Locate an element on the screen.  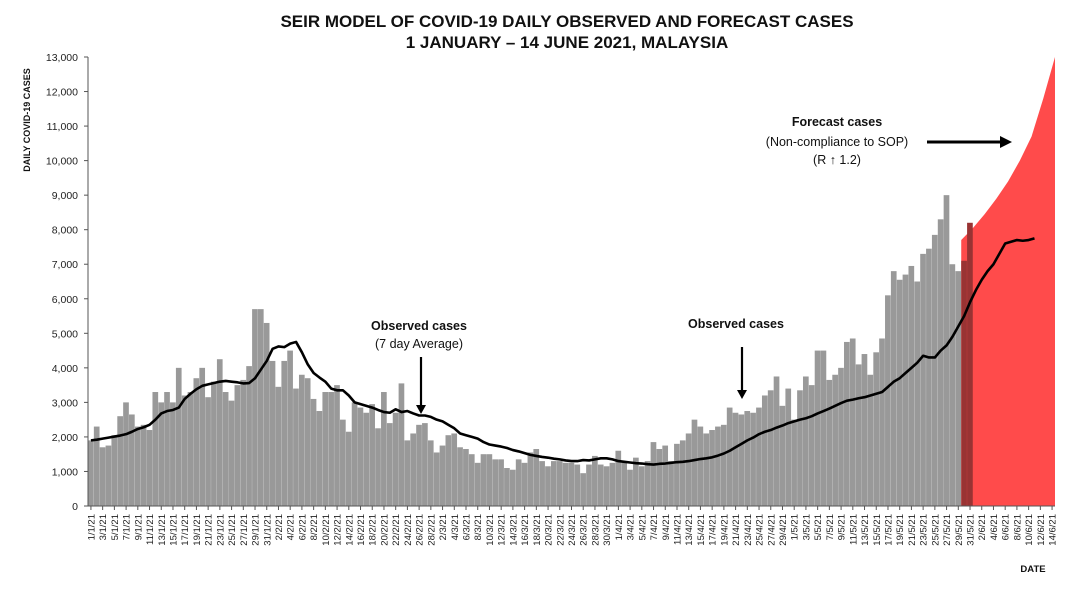
x-tick-label: 4/6/21 is located at coordinates (994, 527).